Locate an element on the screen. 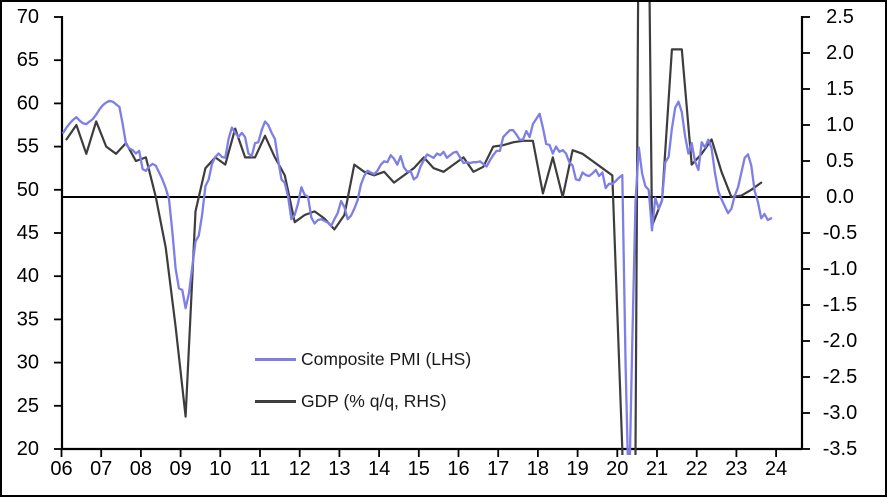  x-axis-tick-label: 20 is located at coordinates (617, 469).